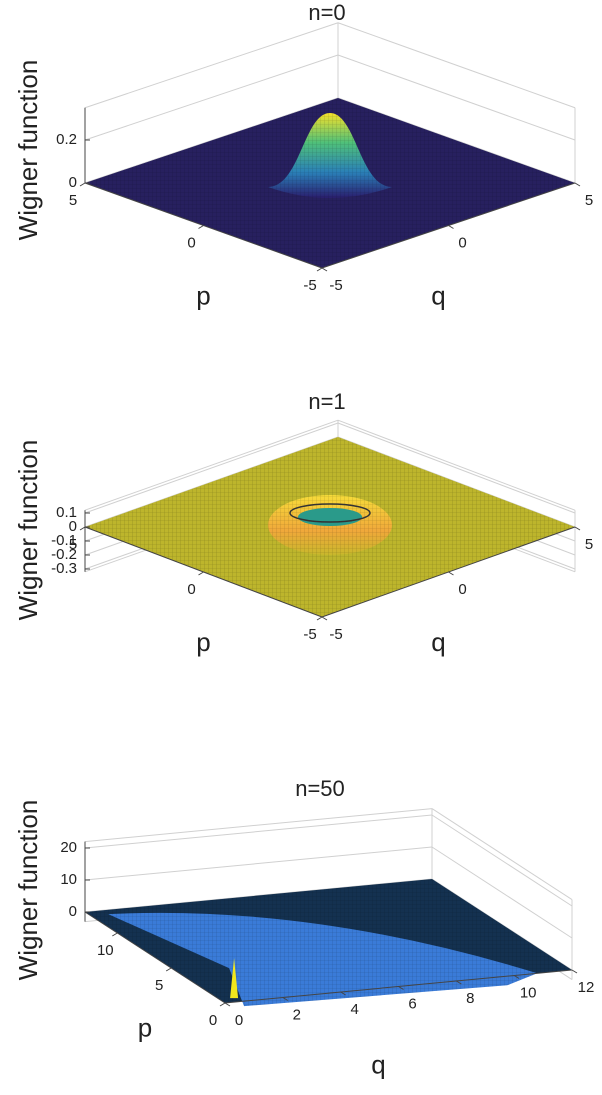 The width and height of the screenshot is (602, 1095). Describe the element at coordinates (326, 401) in the screenshot. I see `chart-title: n=1` at that location.